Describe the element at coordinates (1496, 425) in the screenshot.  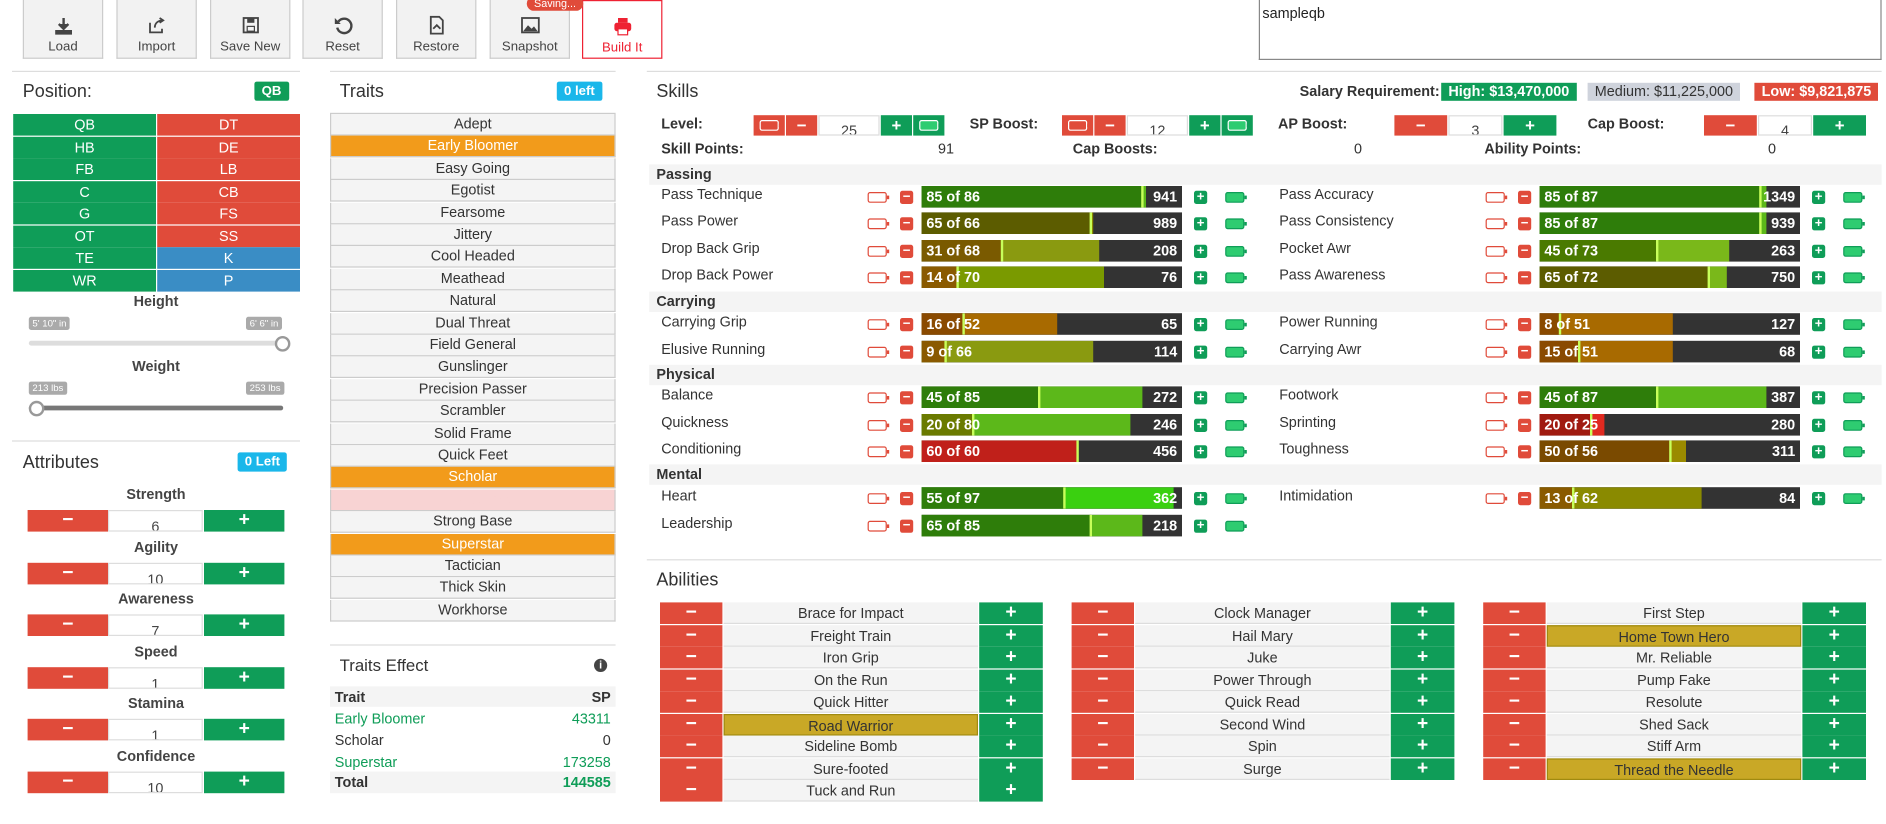
I see `min-sprinting-battery-icon` at that location.